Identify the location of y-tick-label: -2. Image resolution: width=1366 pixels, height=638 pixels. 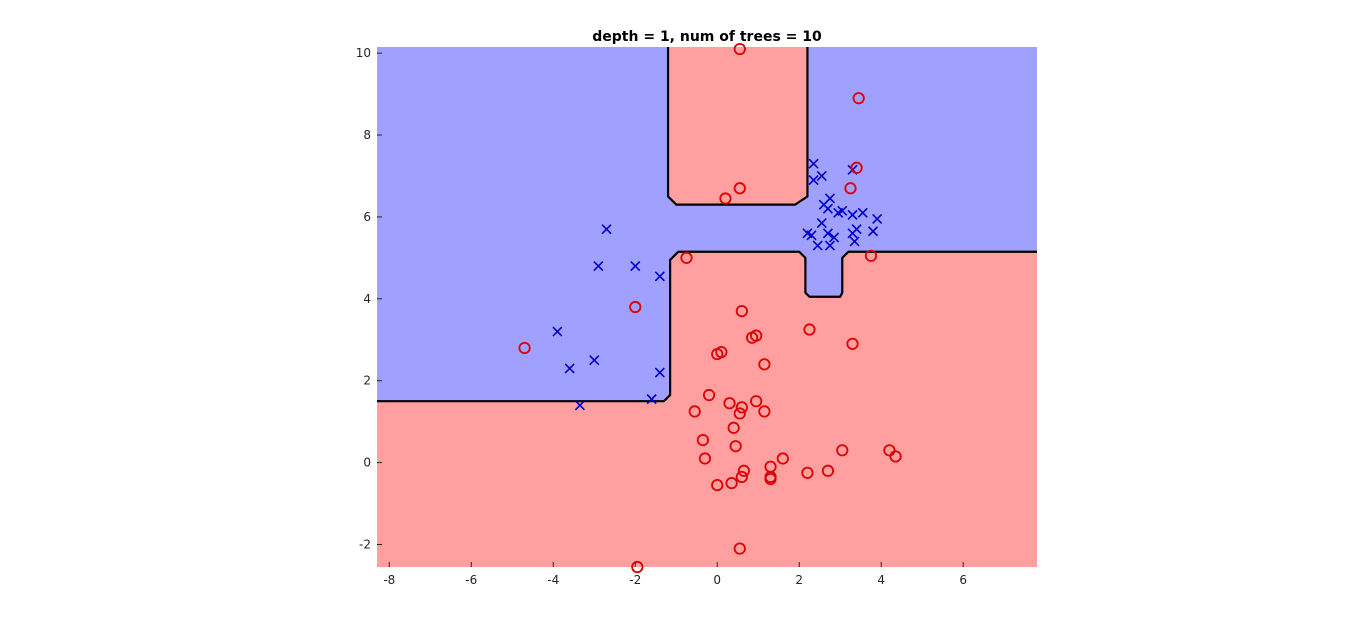
(365, 544).